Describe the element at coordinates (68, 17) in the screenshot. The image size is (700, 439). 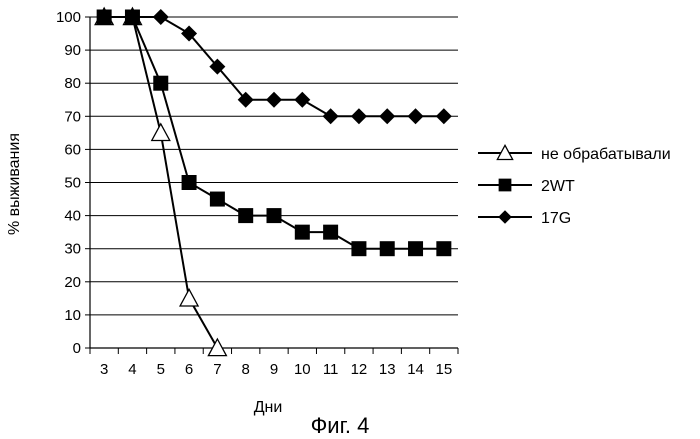
I see `y-tick-label: 100` at that location.